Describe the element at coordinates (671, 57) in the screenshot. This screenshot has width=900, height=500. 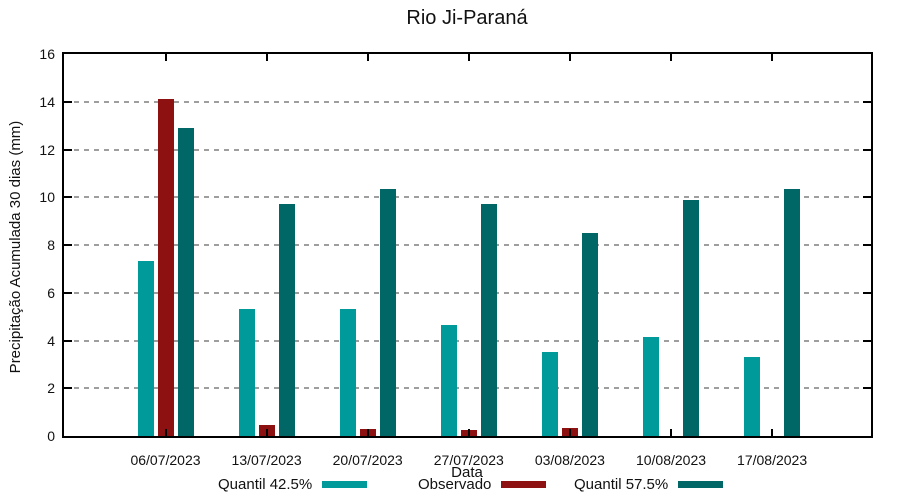
I see `top-tick-10-08-2023` at that location.